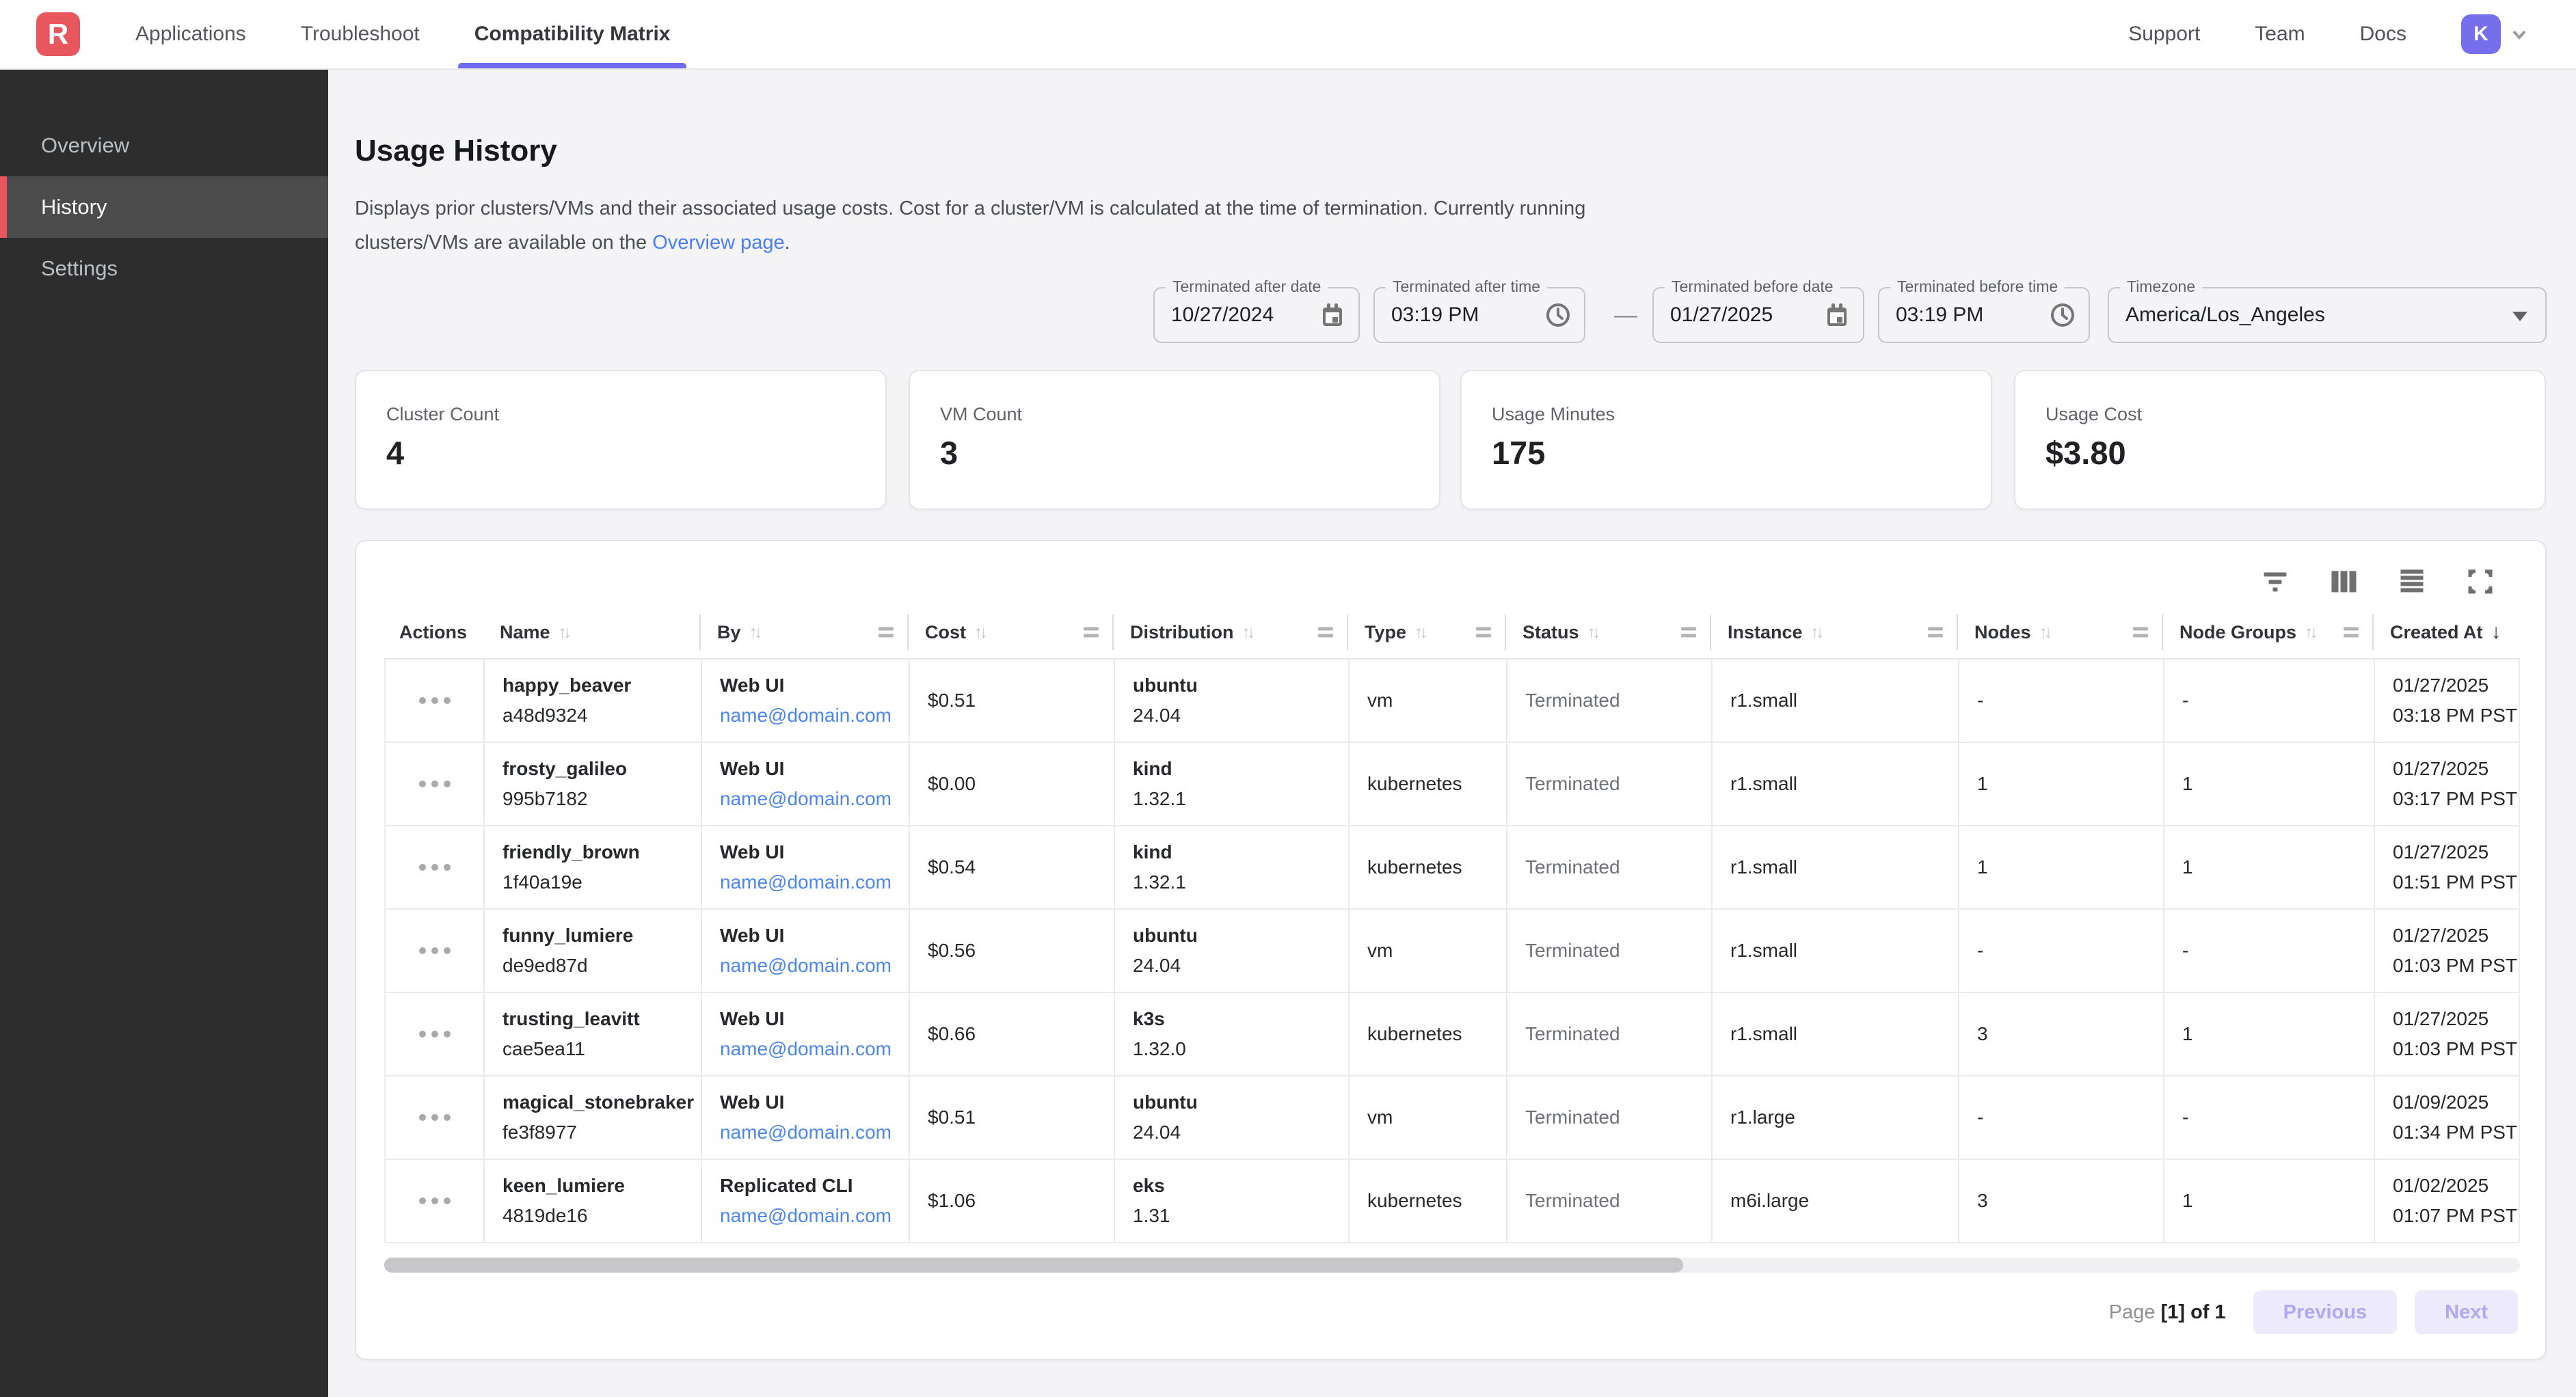 This screenshot has width=2576, height=1397. I want to click on tab-troubleshoot: Troubleshoot, so click(360, 34).